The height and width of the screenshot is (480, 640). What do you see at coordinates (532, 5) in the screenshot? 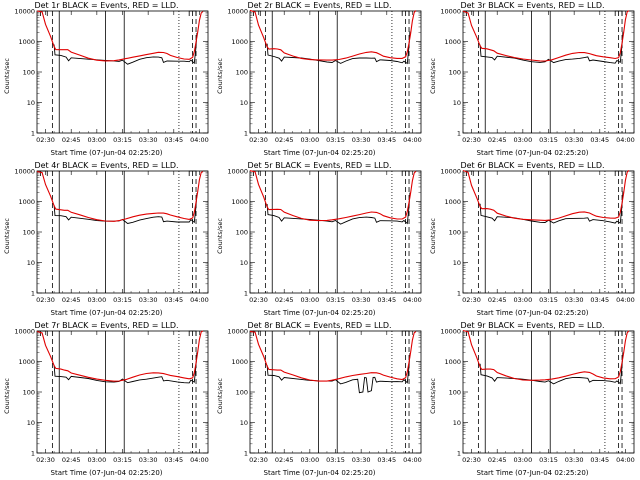
I see `panel-title: Det 3r BLACK = Events, RED = LLD.` at bounding box center [532, 5].